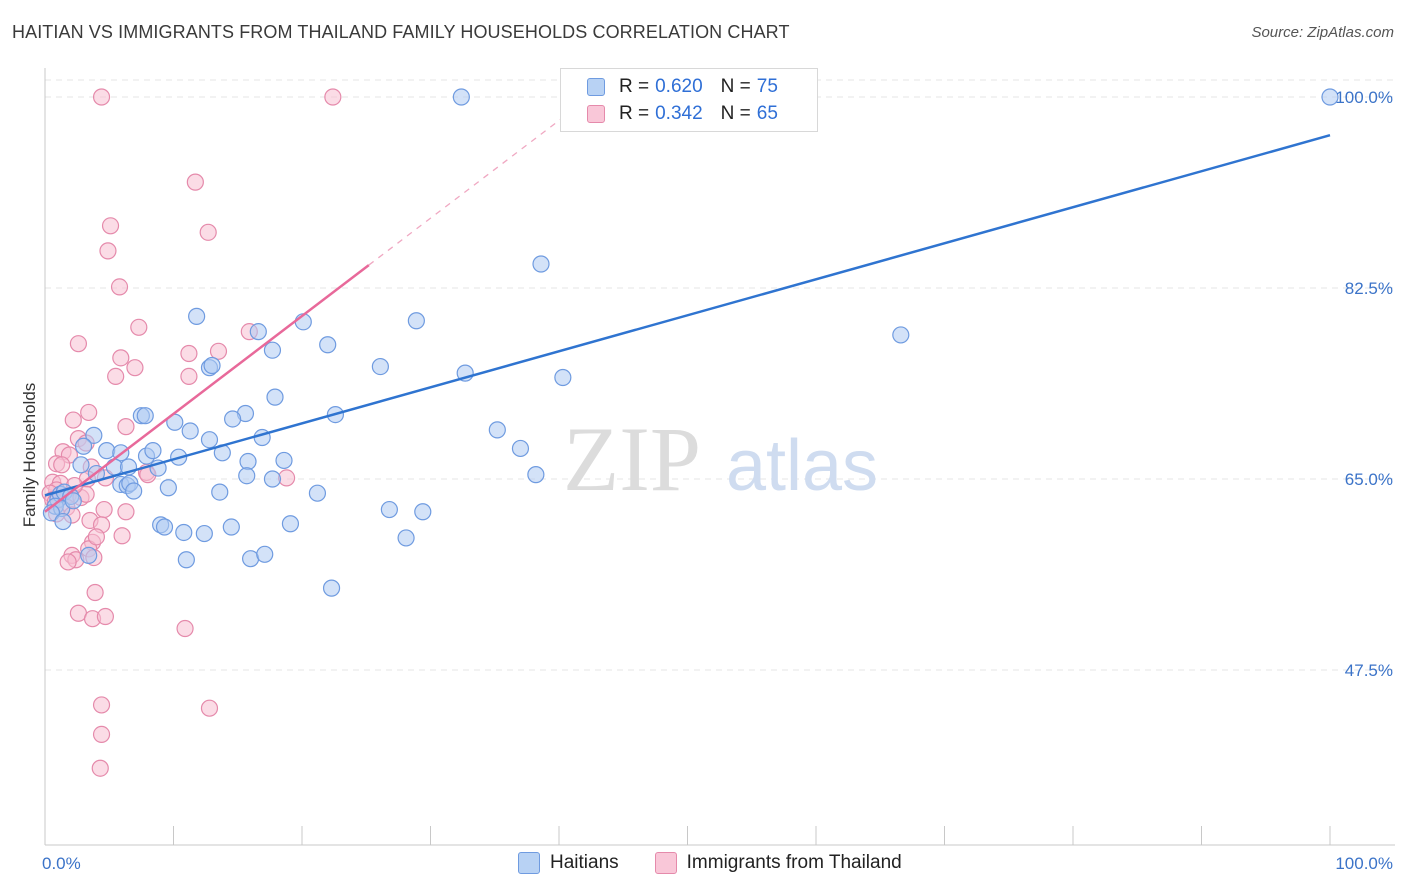  I want to click on x-tick-label: 0.0%, so click(61, 863).